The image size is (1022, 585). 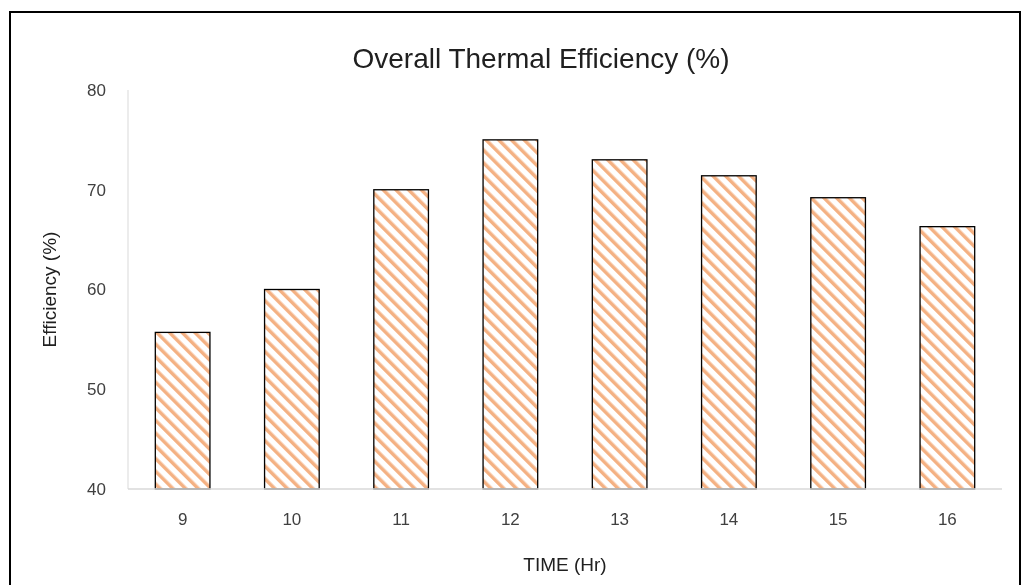 I want to click on x-tick-label: 9, so click(x=182, y=519).